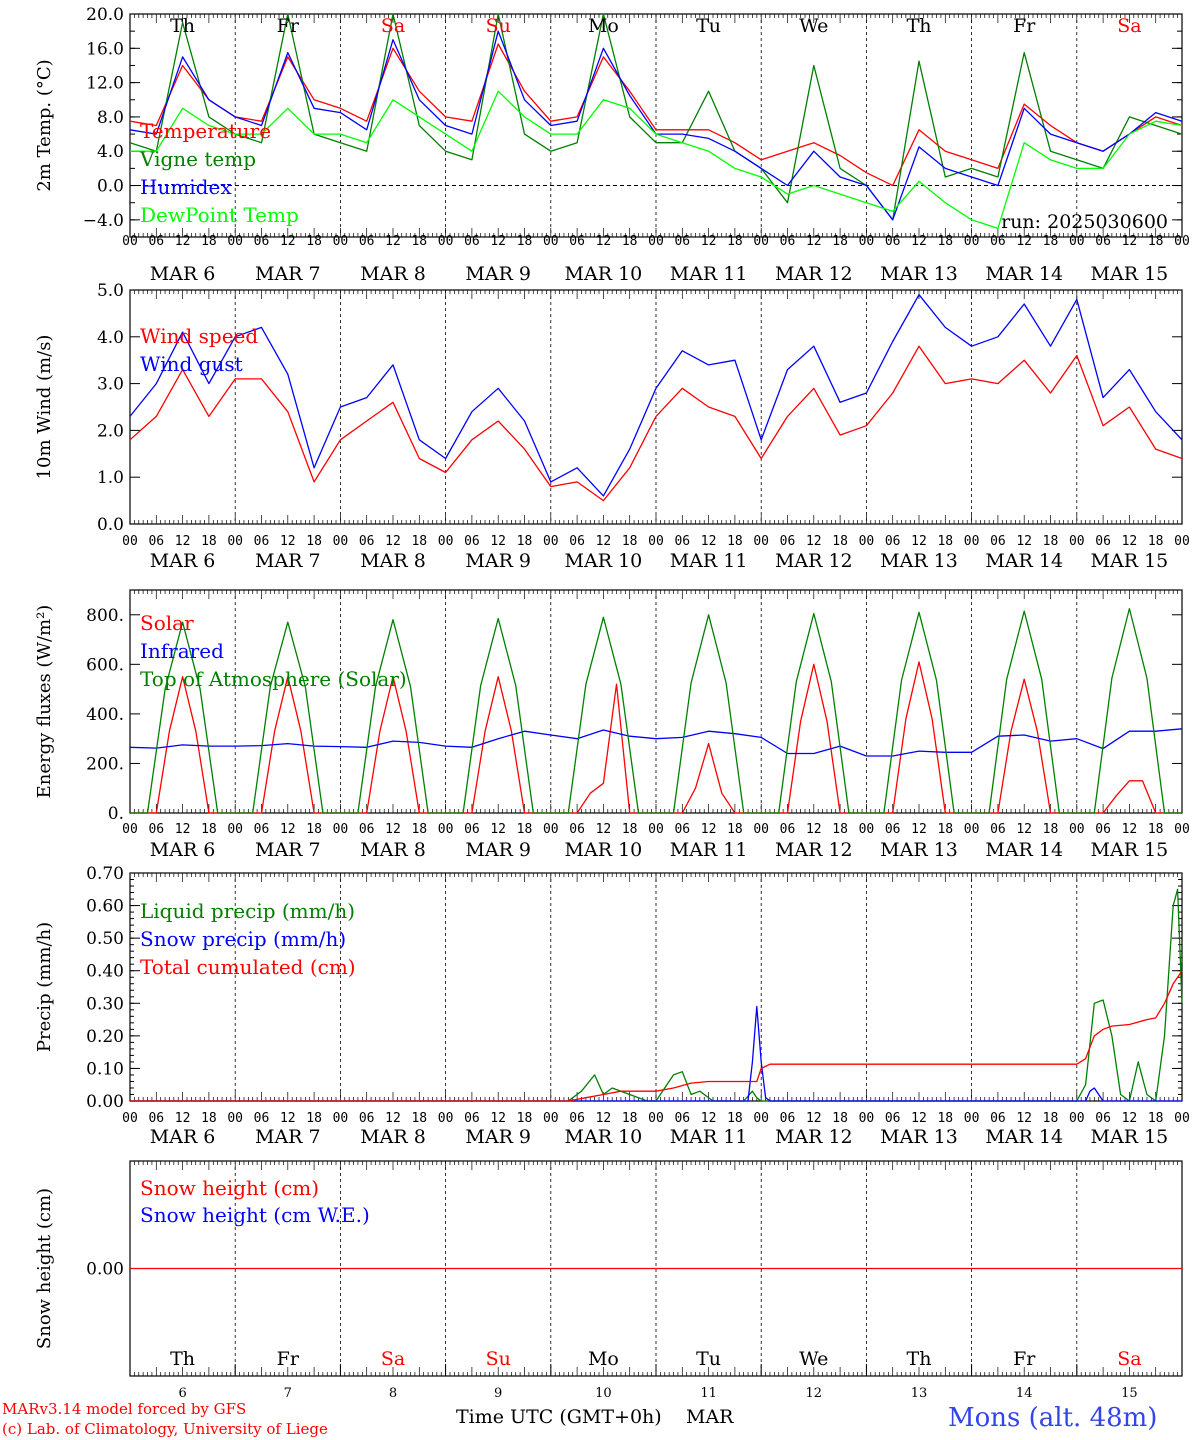  I want to click on legend-entry: Wind gust, so click(191, 364).